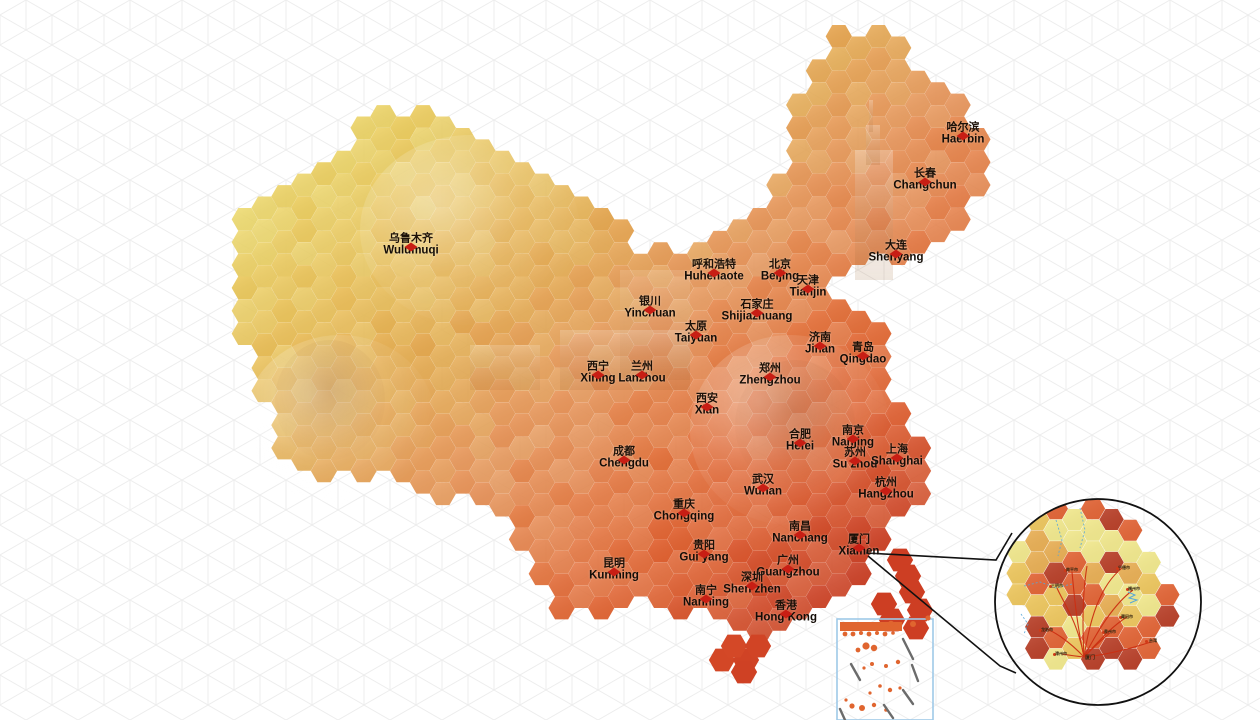 The image size is (1260, 720). What do you see at coordinates (896, 252) in the screenshot?
I see `city-label-shenyang: 大连Shenyang` at bounding box center [896, 252].